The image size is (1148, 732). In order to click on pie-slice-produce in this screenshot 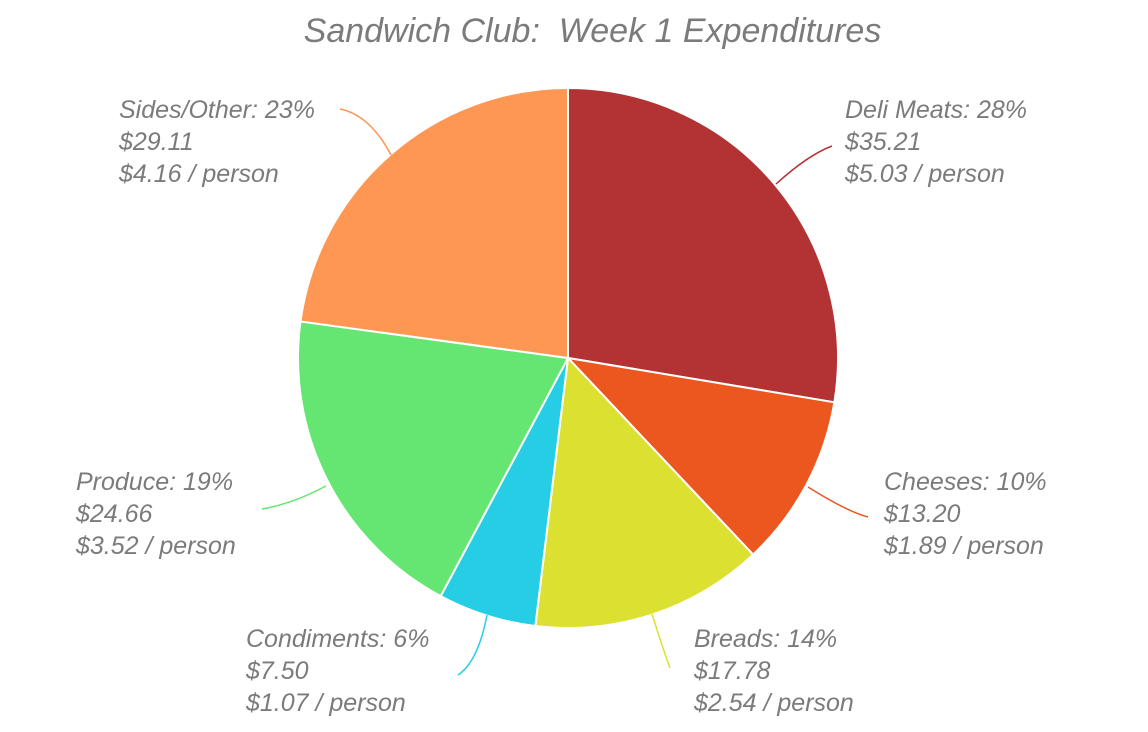, I will do `click(433, 459)`.